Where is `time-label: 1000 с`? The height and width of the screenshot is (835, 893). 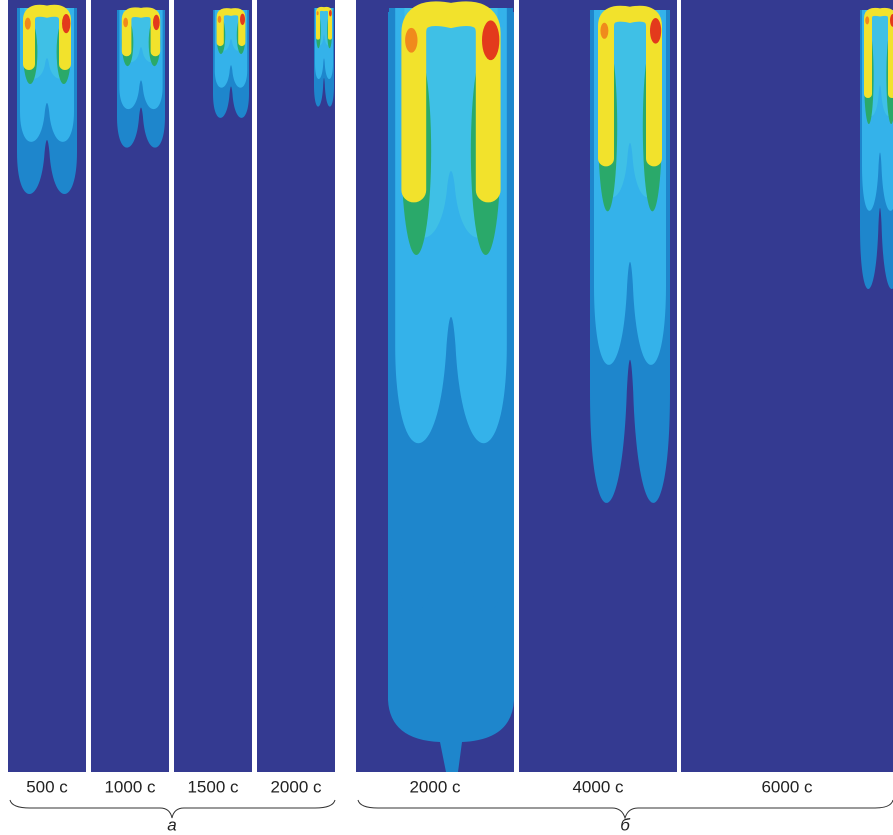 time-label: 1000 с is located at coordinates (130, 786).